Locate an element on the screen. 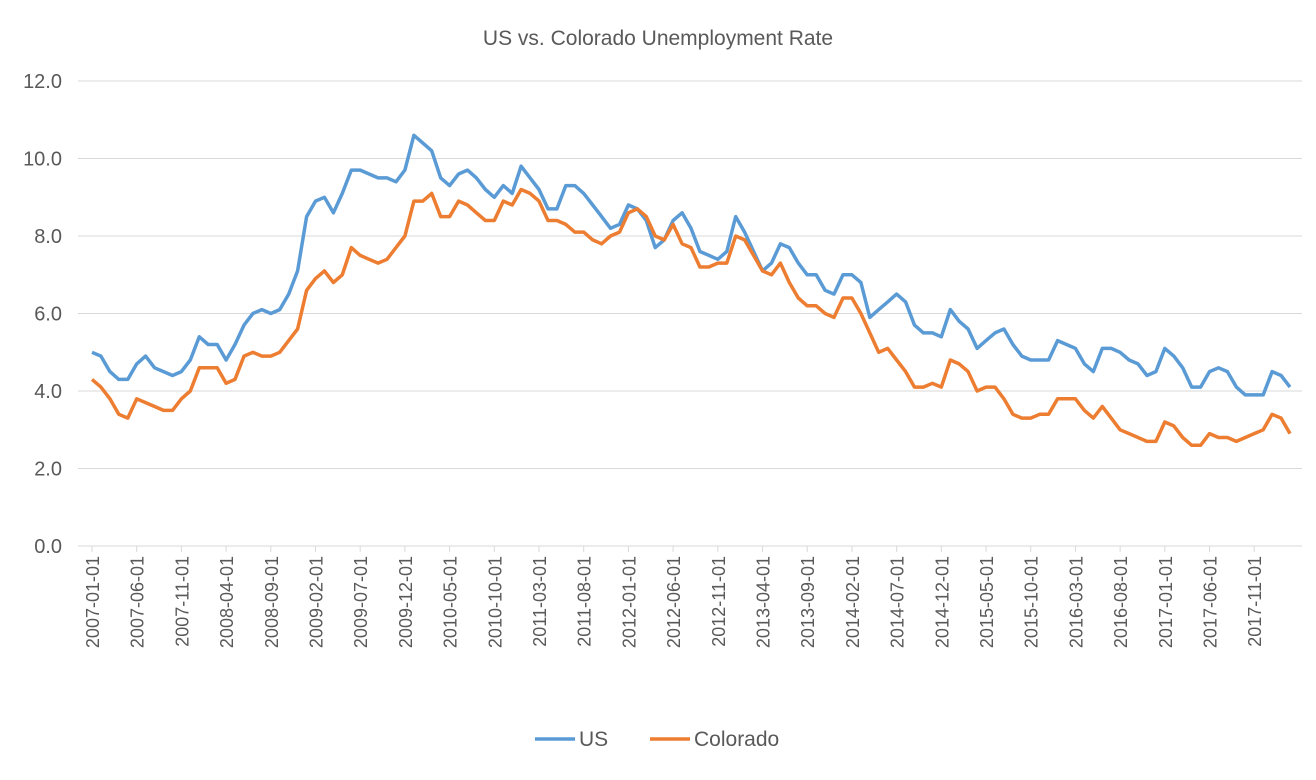  x-tick-label: 2014-12-01 is located at coordinates (942, 602).